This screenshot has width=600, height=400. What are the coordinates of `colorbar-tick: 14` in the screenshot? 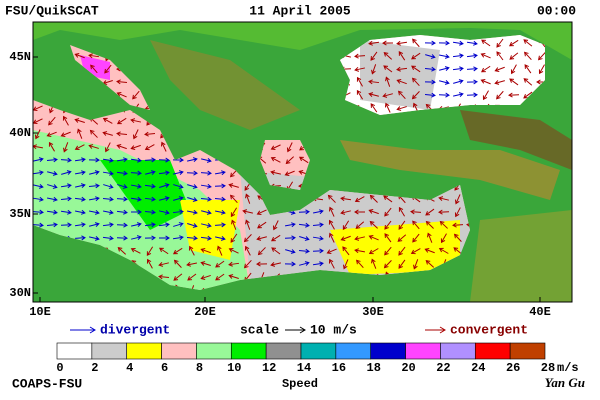 It's located at (304, 368).